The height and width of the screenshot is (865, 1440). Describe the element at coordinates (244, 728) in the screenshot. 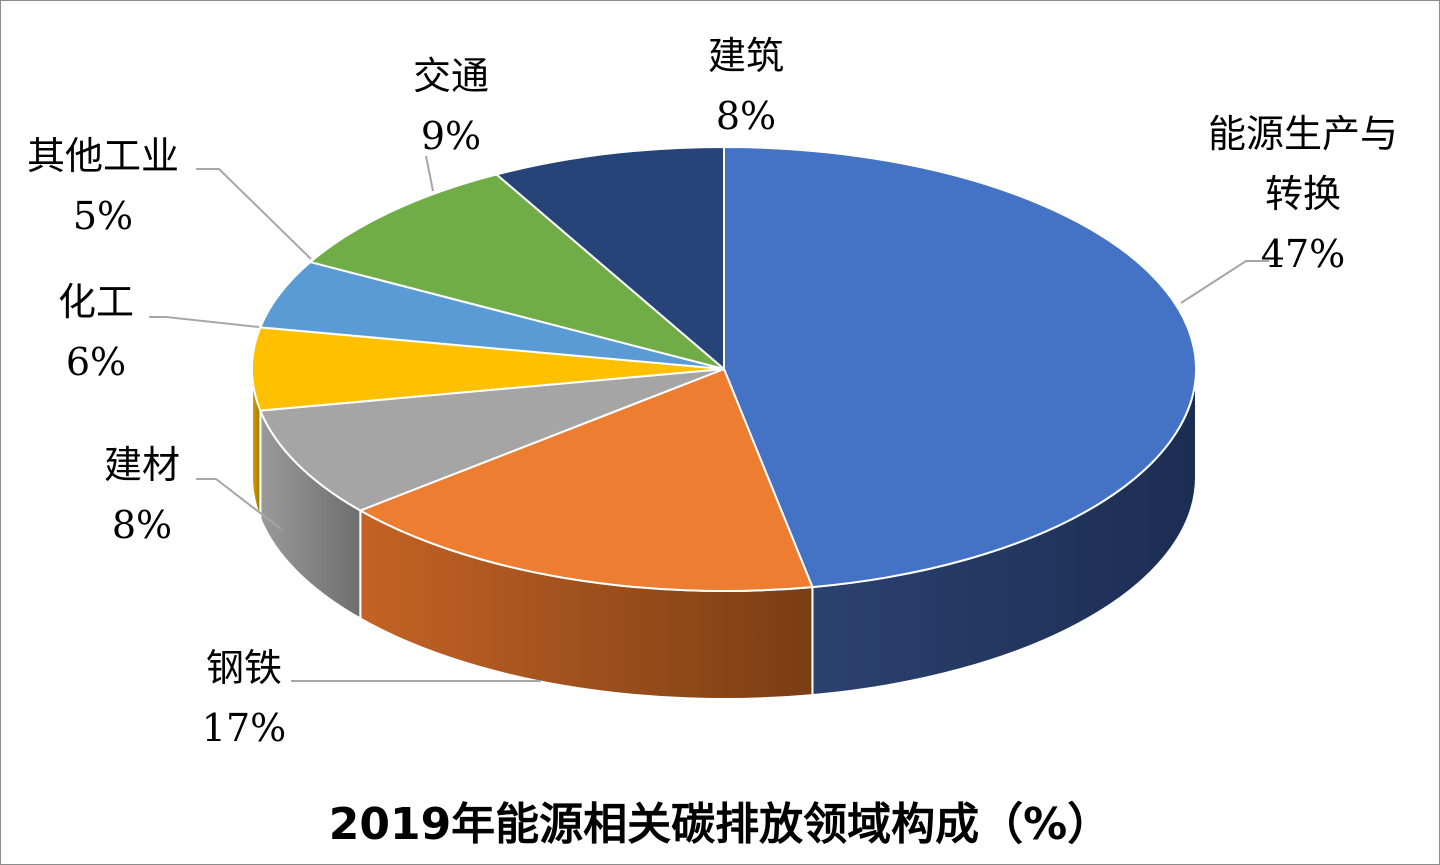

I see `data-label-value: 17%` at that location.